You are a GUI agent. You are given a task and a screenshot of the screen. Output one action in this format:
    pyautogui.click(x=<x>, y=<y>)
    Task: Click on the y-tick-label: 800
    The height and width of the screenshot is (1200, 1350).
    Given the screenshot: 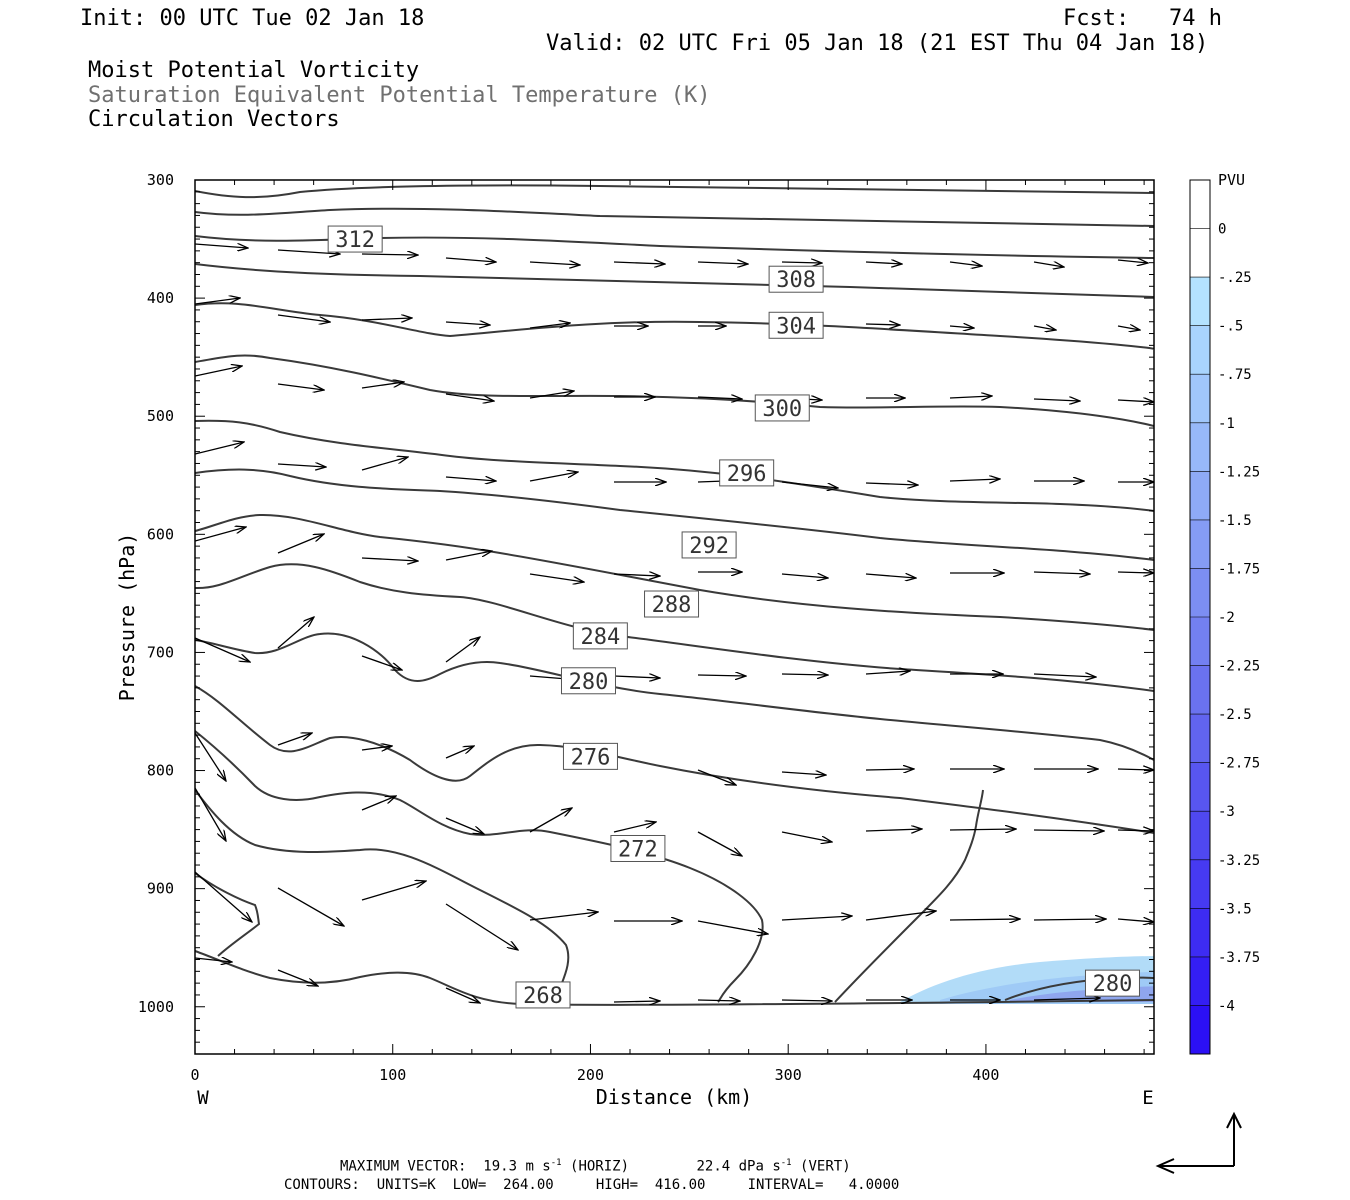 What is the action you would take?
    pyautogui.click(x=160, y=771)
    